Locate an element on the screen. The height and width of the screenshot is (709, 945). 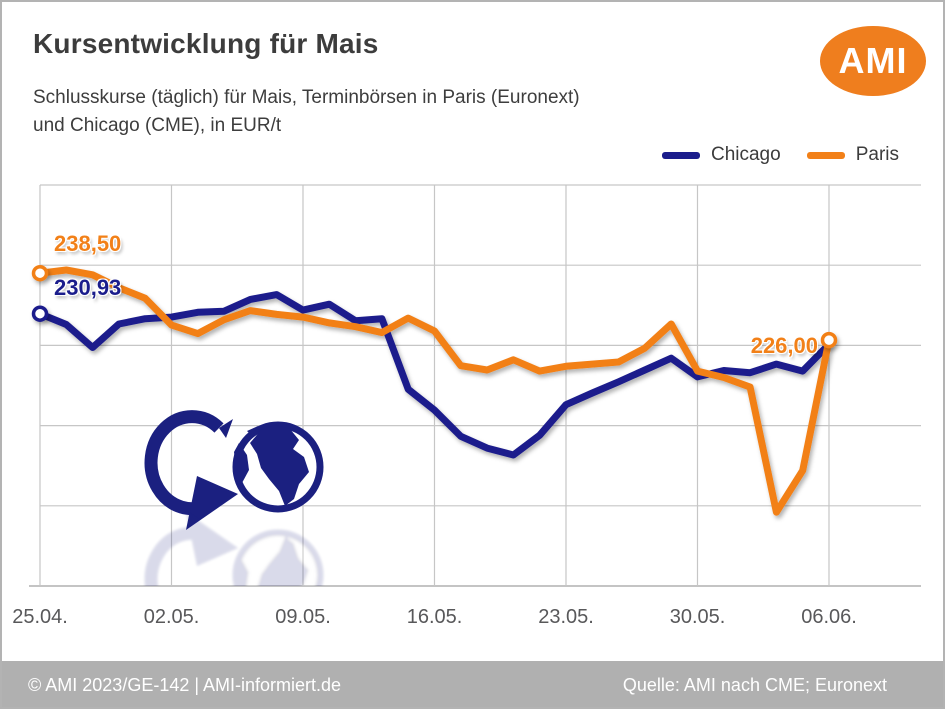
legend-label-paris: Paris is located at coordinates (877, 154).